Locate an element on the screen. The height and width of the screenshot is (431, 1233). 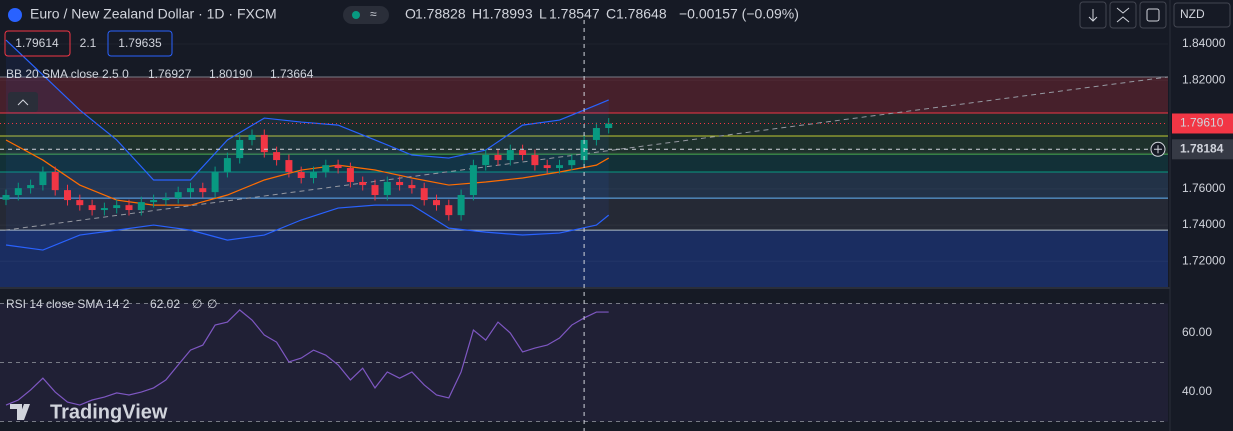
y-tick-label: 1.72000 is located at coordinates (1204, 260).